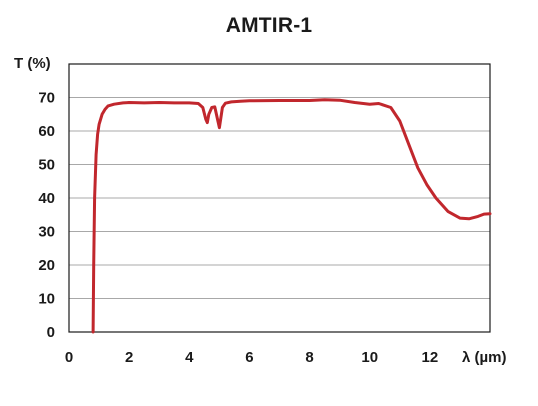 The image size is (538, 406). I want to click on y-tick-label: 20, so click(46, 265).